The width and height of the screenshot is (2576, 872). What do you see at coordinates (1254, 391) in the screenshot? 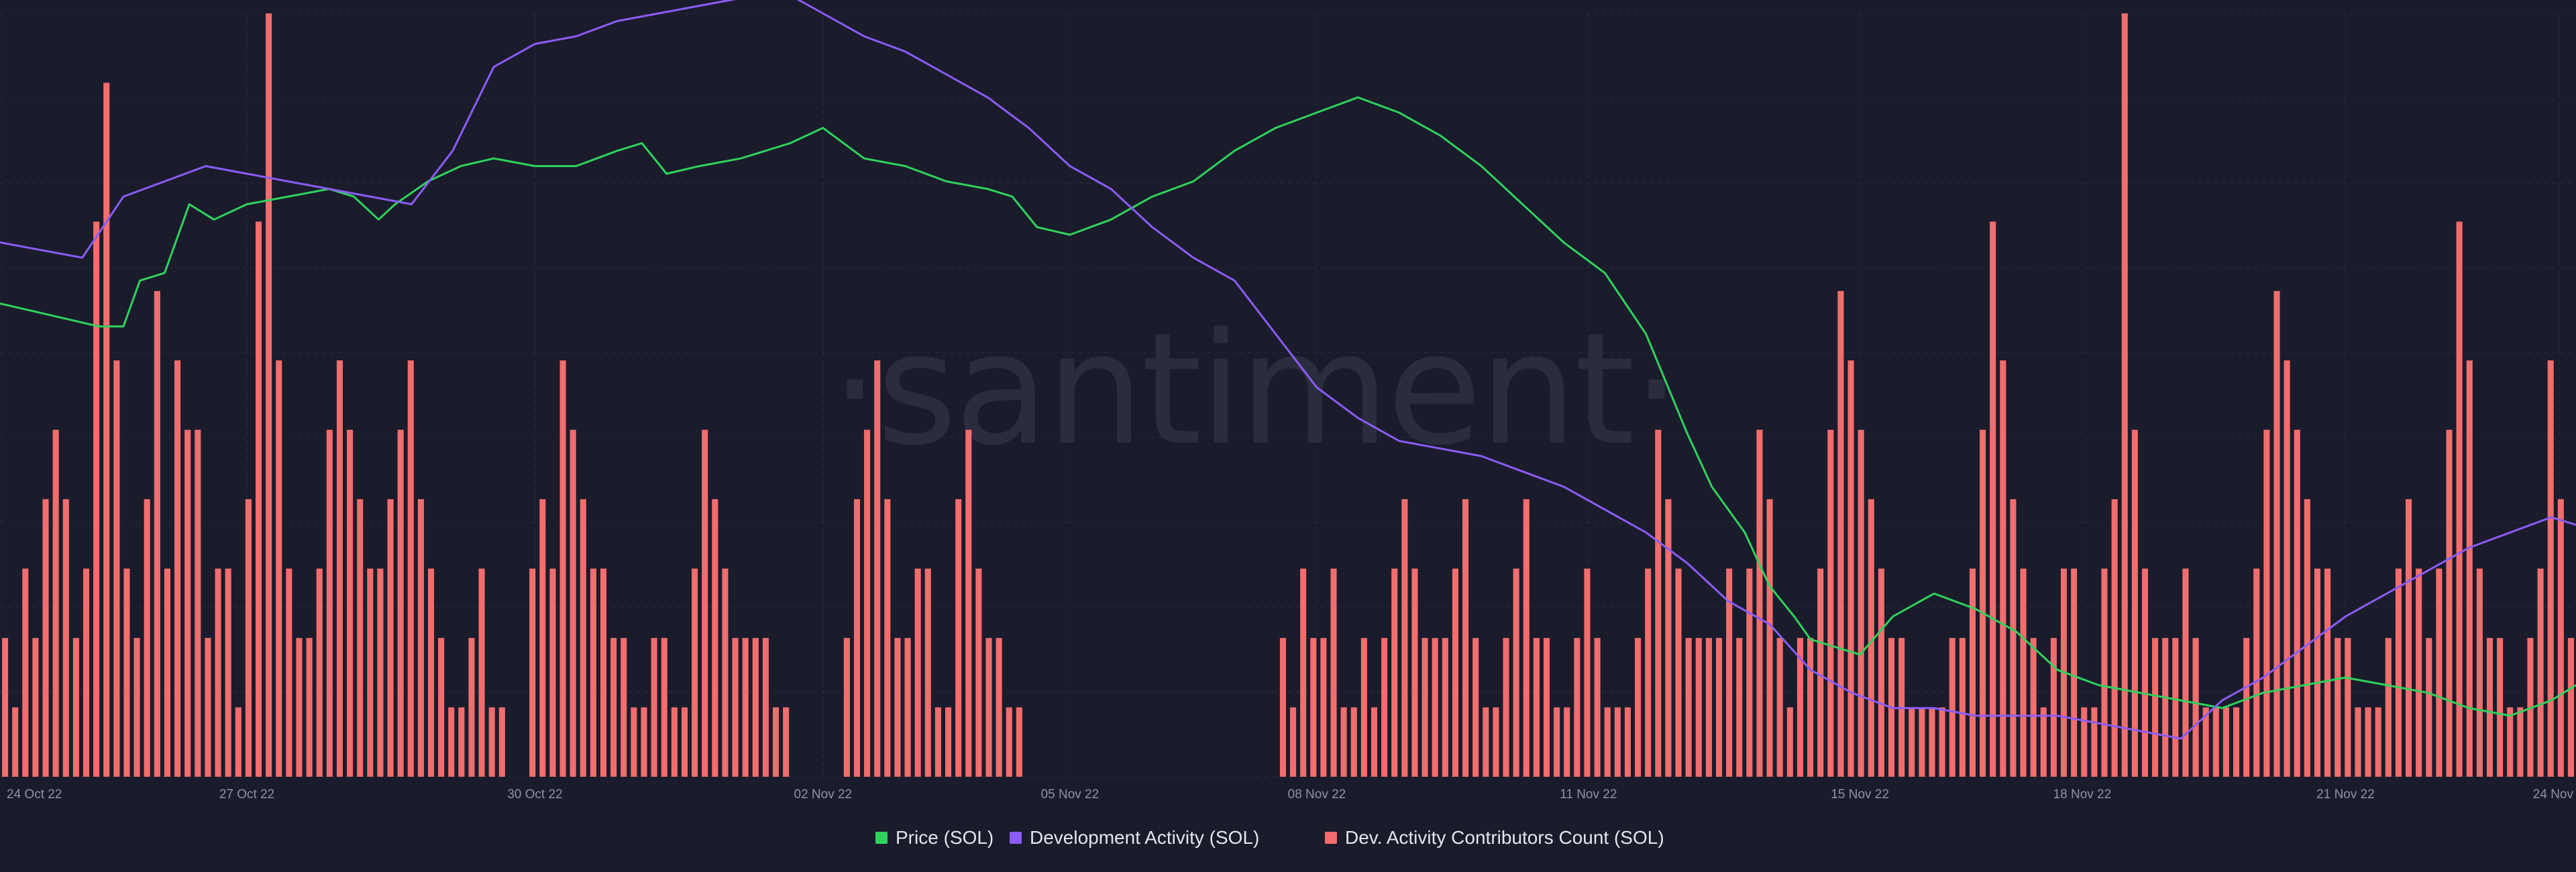
I see `watermark: ·santiment·` at bounding box center [1254, 391].